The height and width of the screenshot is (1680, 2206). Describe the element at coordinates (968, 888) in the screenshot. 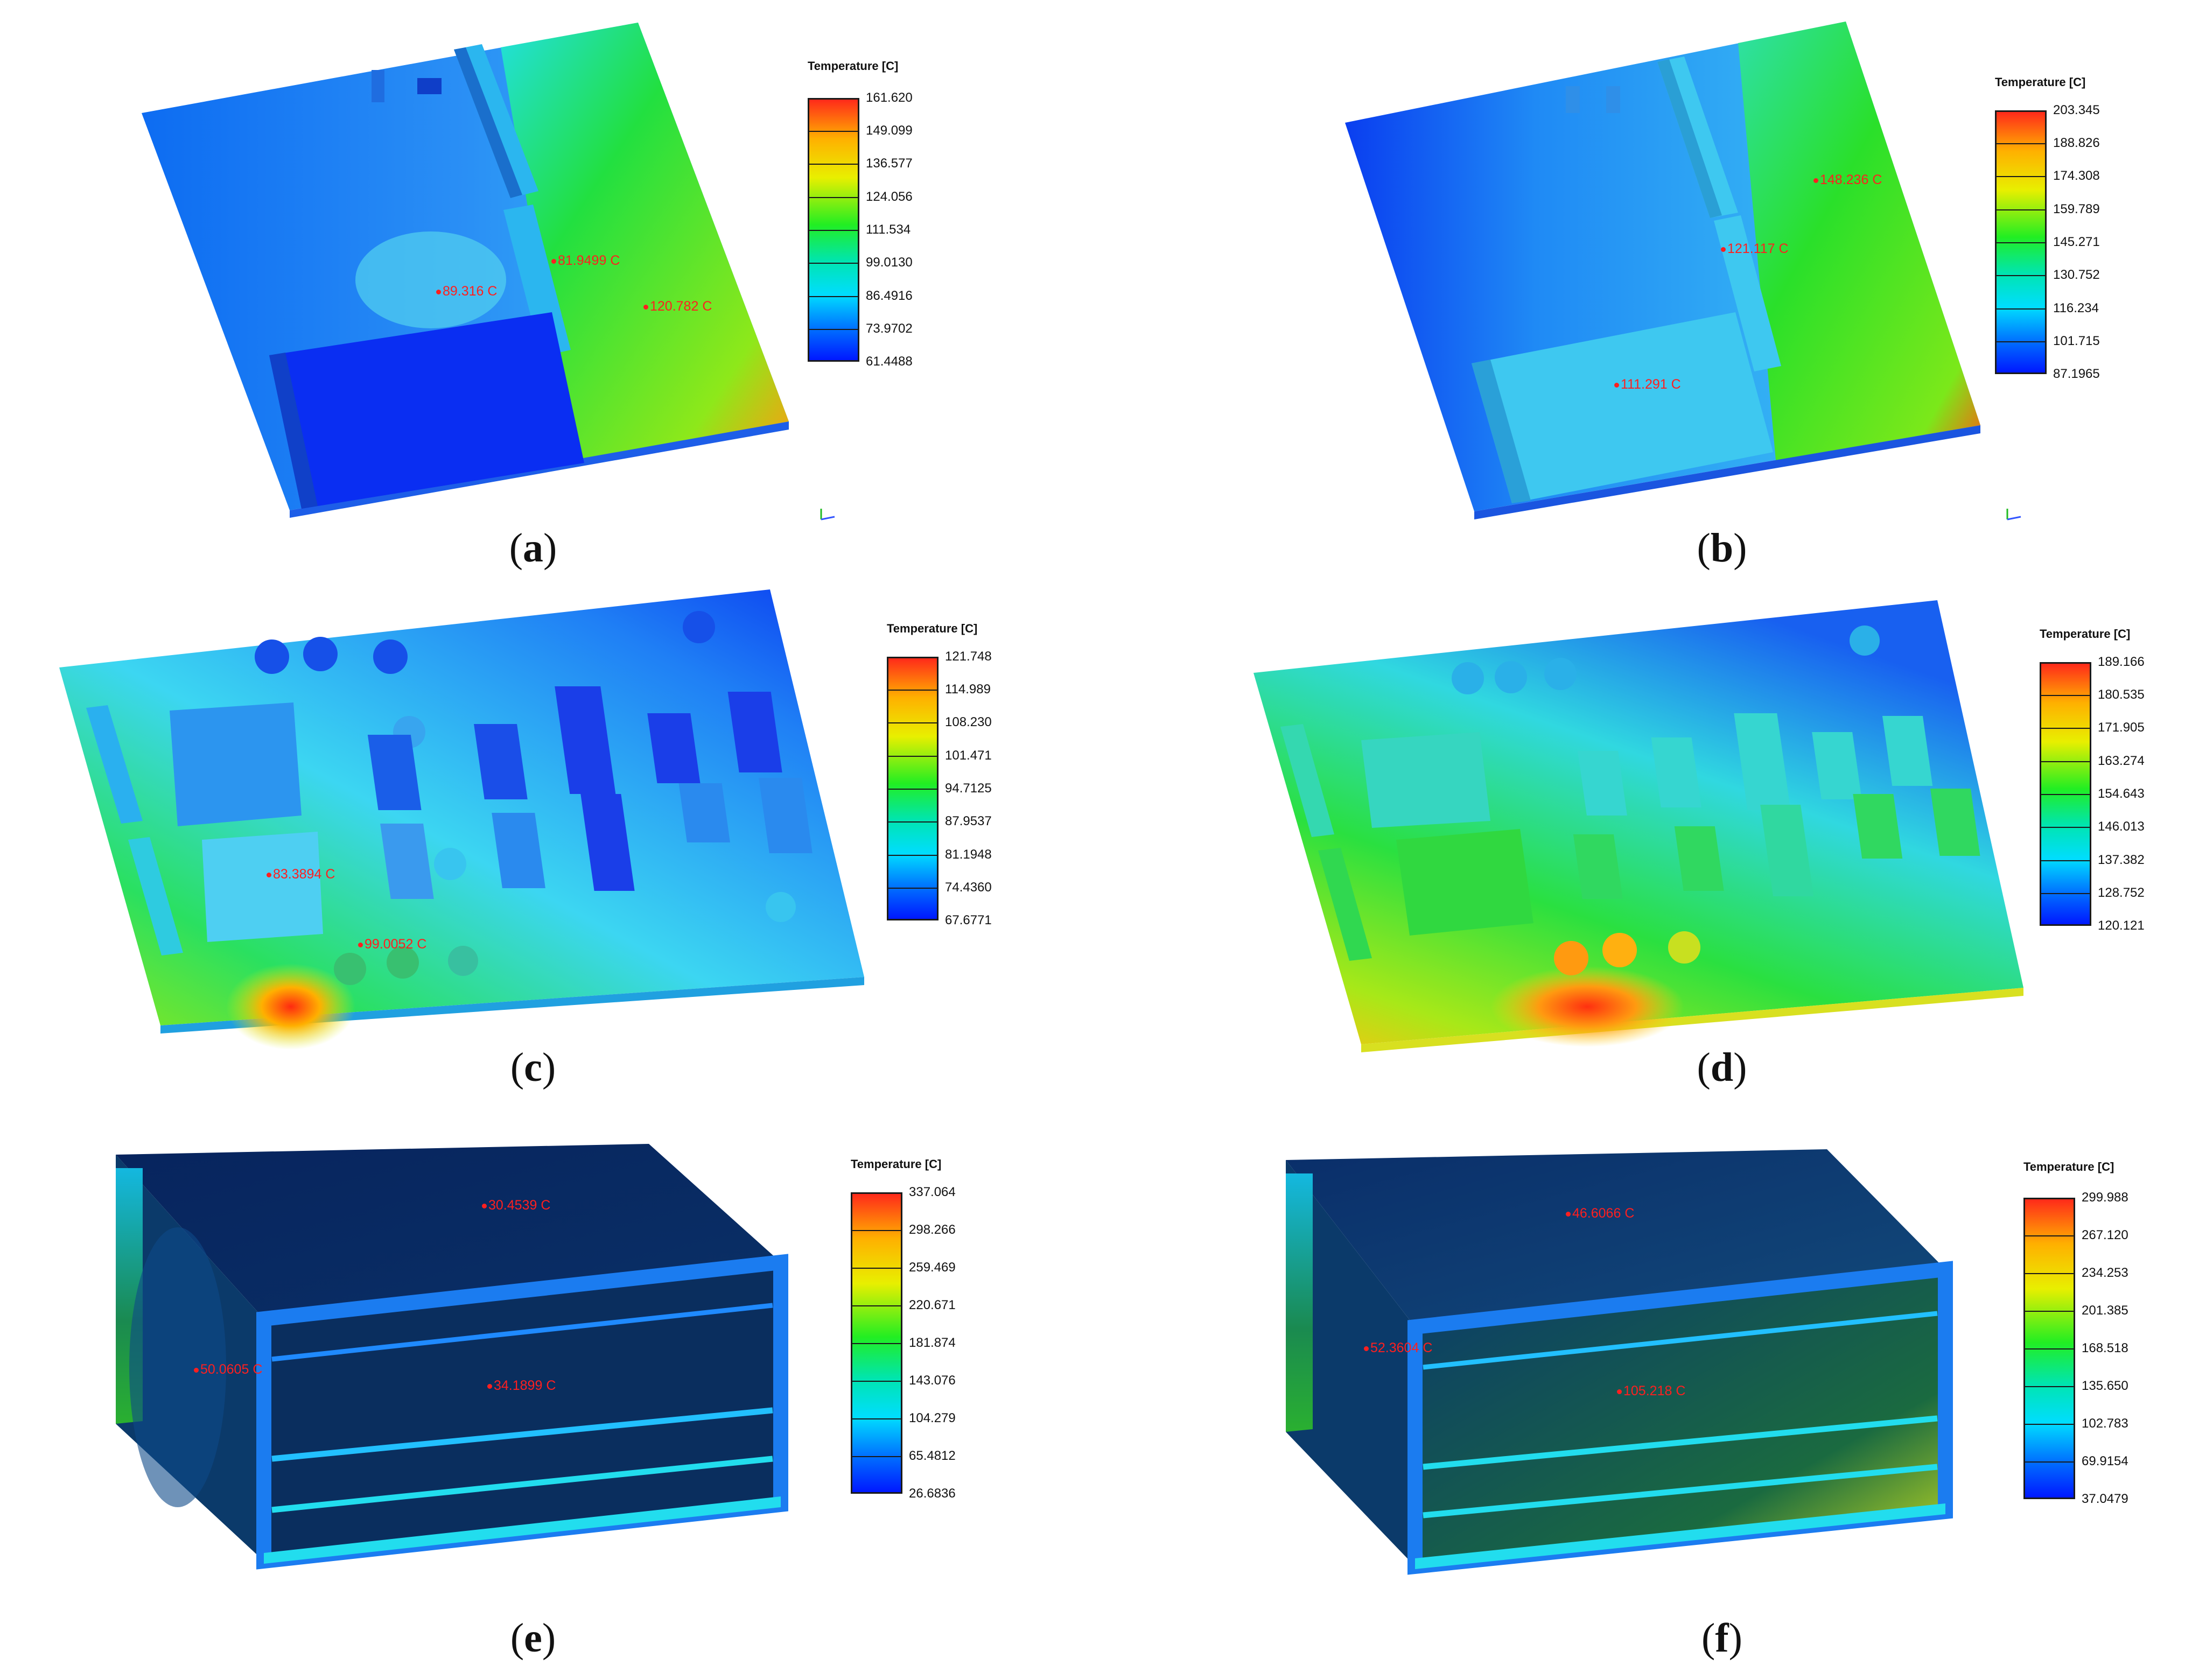

I see `legend-tick-label: 74.4360` at that location.